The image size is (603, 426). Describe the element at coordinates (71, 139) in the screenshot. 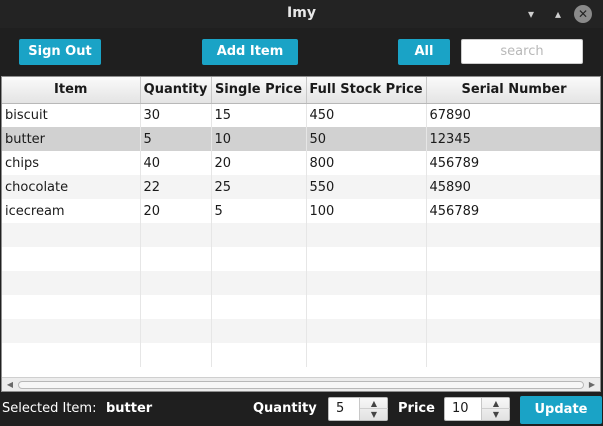

I see `table-cell: butter` at that location.